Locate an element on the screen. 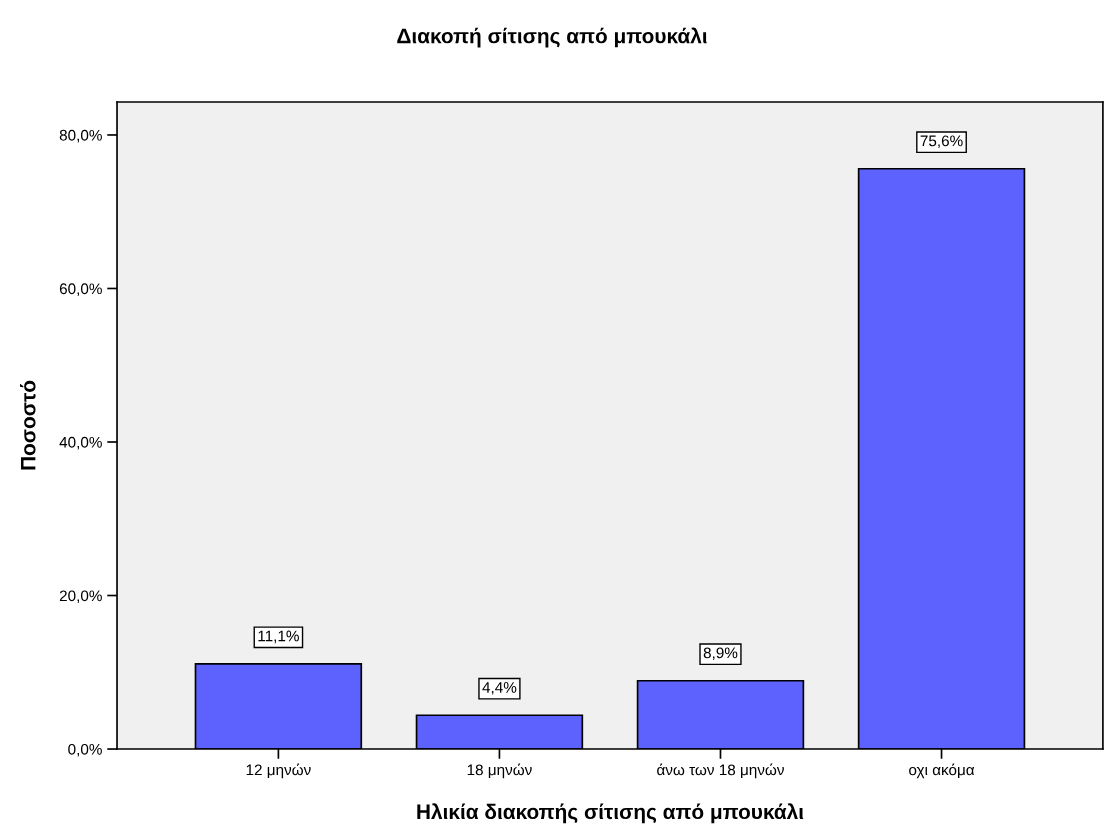  x-tick-label: άνω των 18 μηνών is located at coordinates (720, 771).